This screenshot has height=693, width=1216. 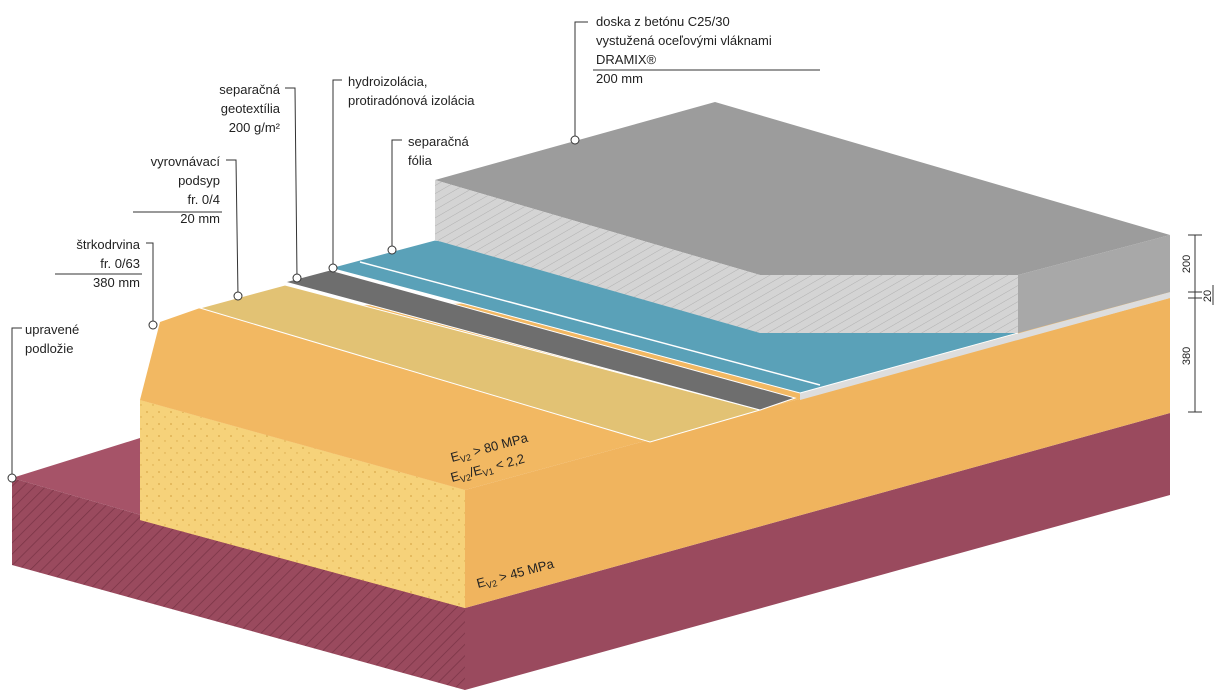 I want to click on dimension-lines, so click(x=1201, y=323).